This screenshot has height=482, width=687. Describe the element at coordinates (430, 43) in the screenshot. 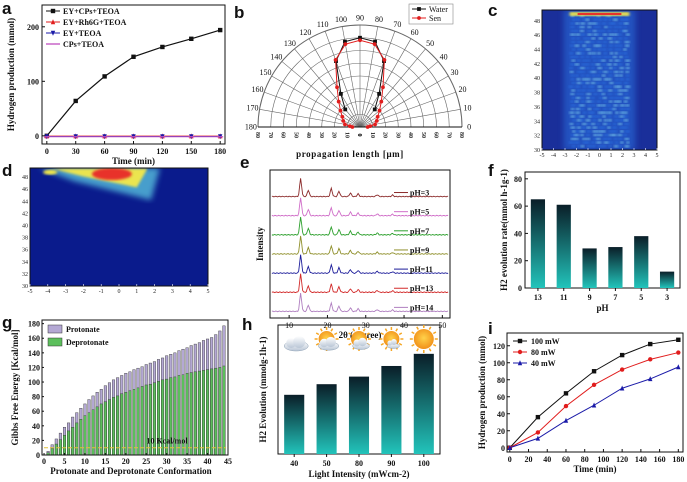

I see `angle-tick-label: 50` at that location.